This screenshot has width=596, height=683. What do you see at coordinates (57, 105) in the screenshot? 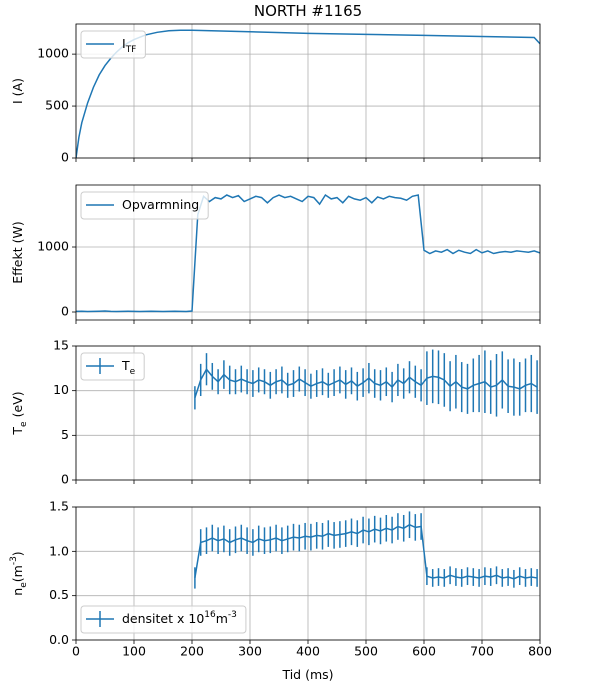
I see `y-tick-label: 500` at bounding box center [57, 105].